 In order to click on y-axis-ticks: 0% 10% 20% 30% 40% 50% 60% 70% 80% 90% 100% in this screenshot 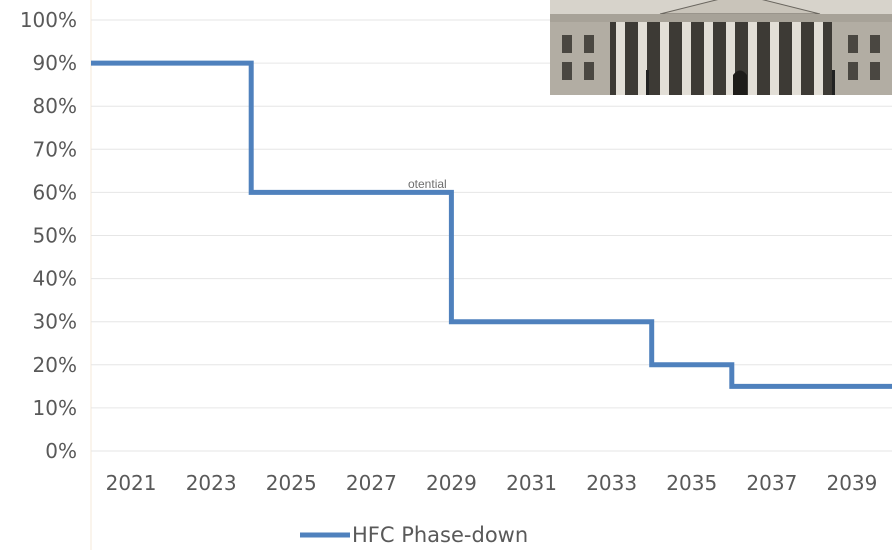, I will do `click(48, 235)`.